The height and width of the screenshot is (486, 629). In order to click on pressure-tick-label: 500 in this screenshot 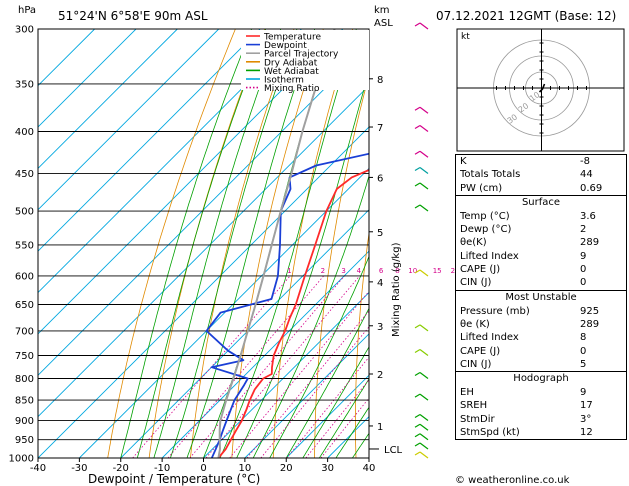, I will do `click(24, 212)`.